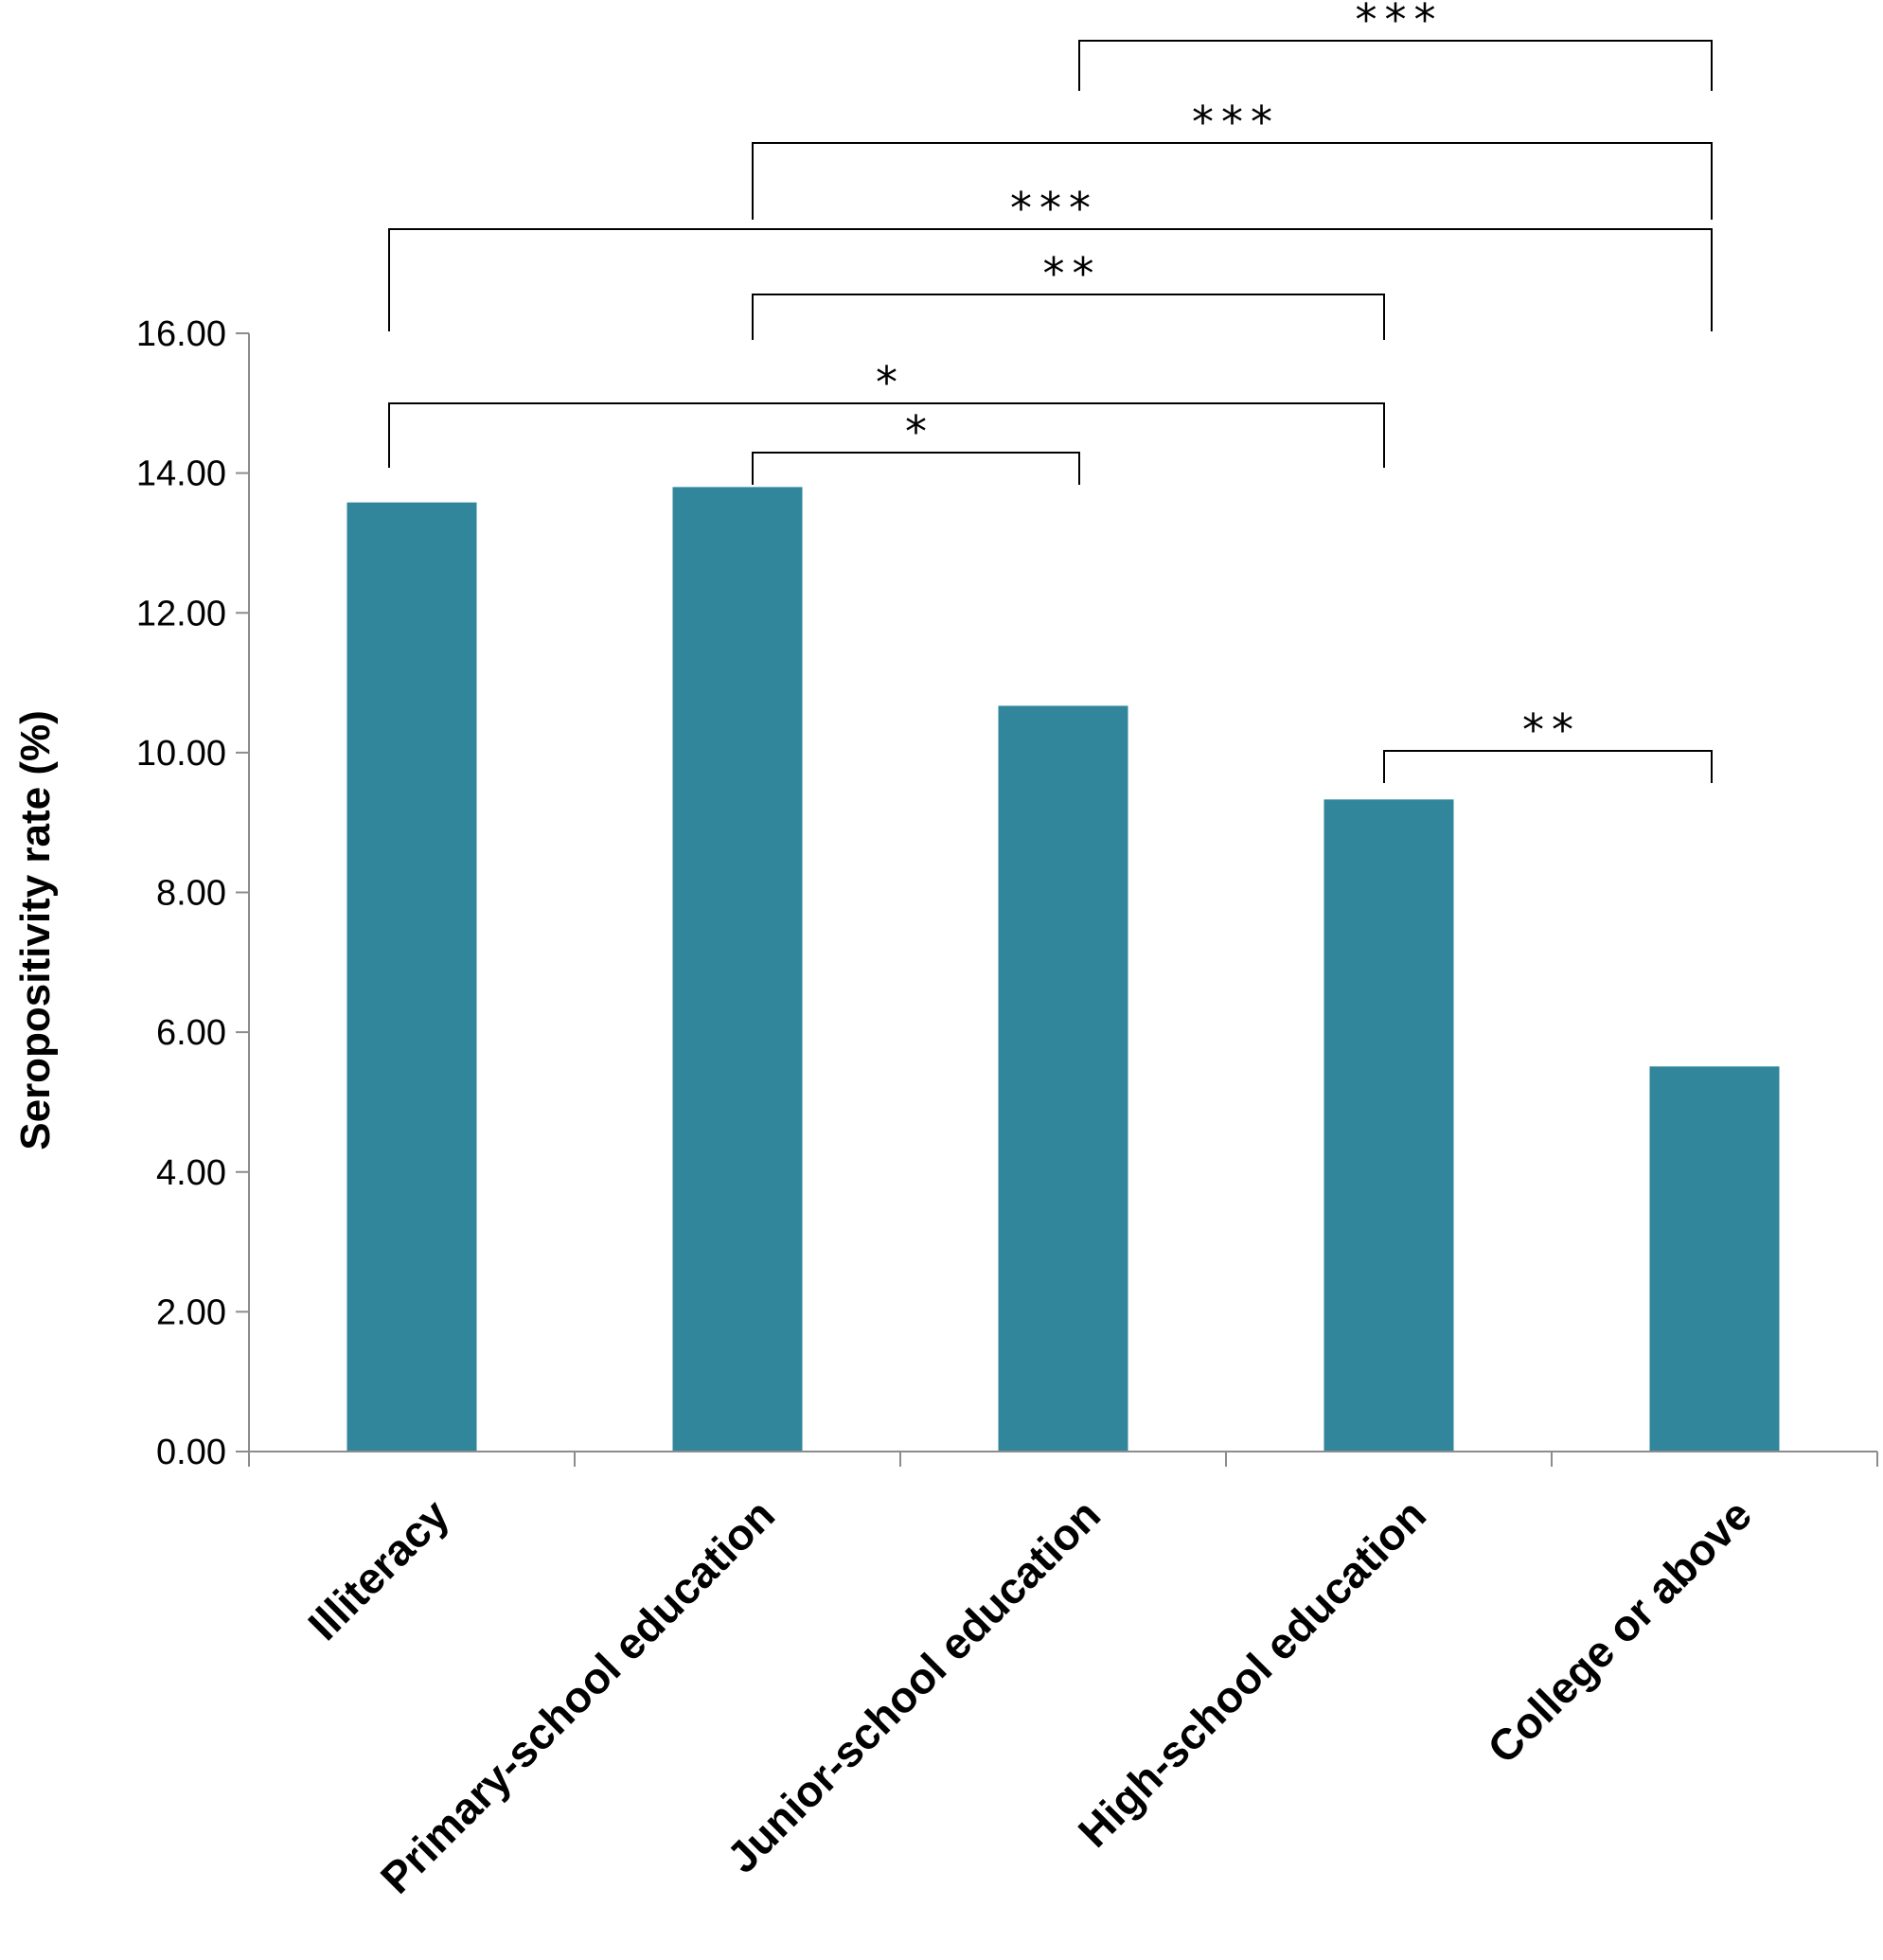  Describe the element at coordinates (1619, 1631) in the screenshot. I see `x-tick-label: College or above` at that location.